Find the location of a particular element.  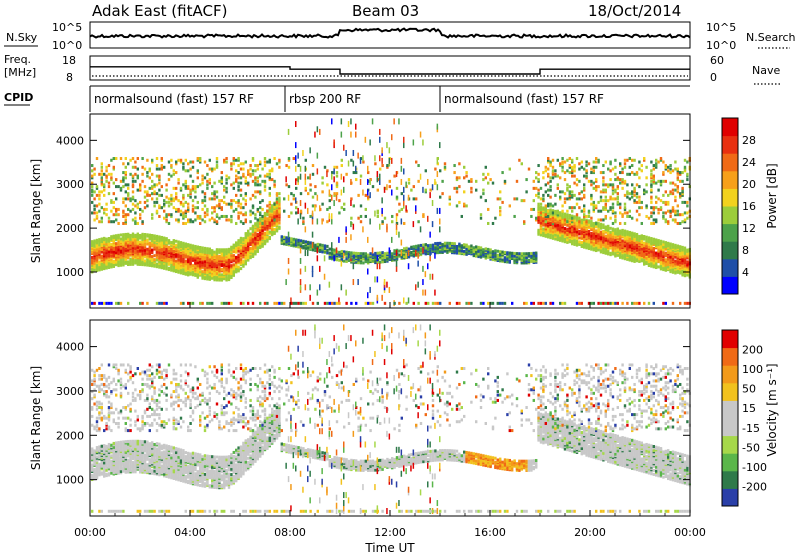

freq-panel: Freq. [MHz] 18 8 60 0 Nave is located at coordinates (392, 69).